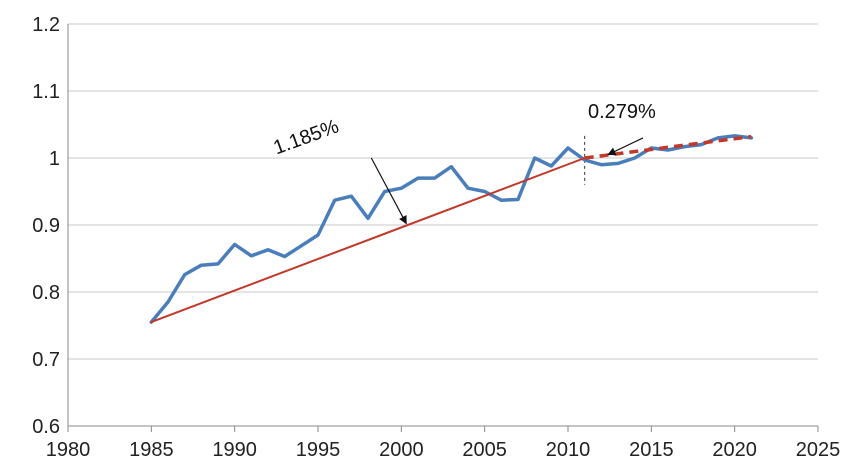 The height and width of the screenshot is (472, 849). What do you see at coordinates (306, 137) in the screenshot?
I see `annotation-label: 1.185%` at bounding box center [306, 137].